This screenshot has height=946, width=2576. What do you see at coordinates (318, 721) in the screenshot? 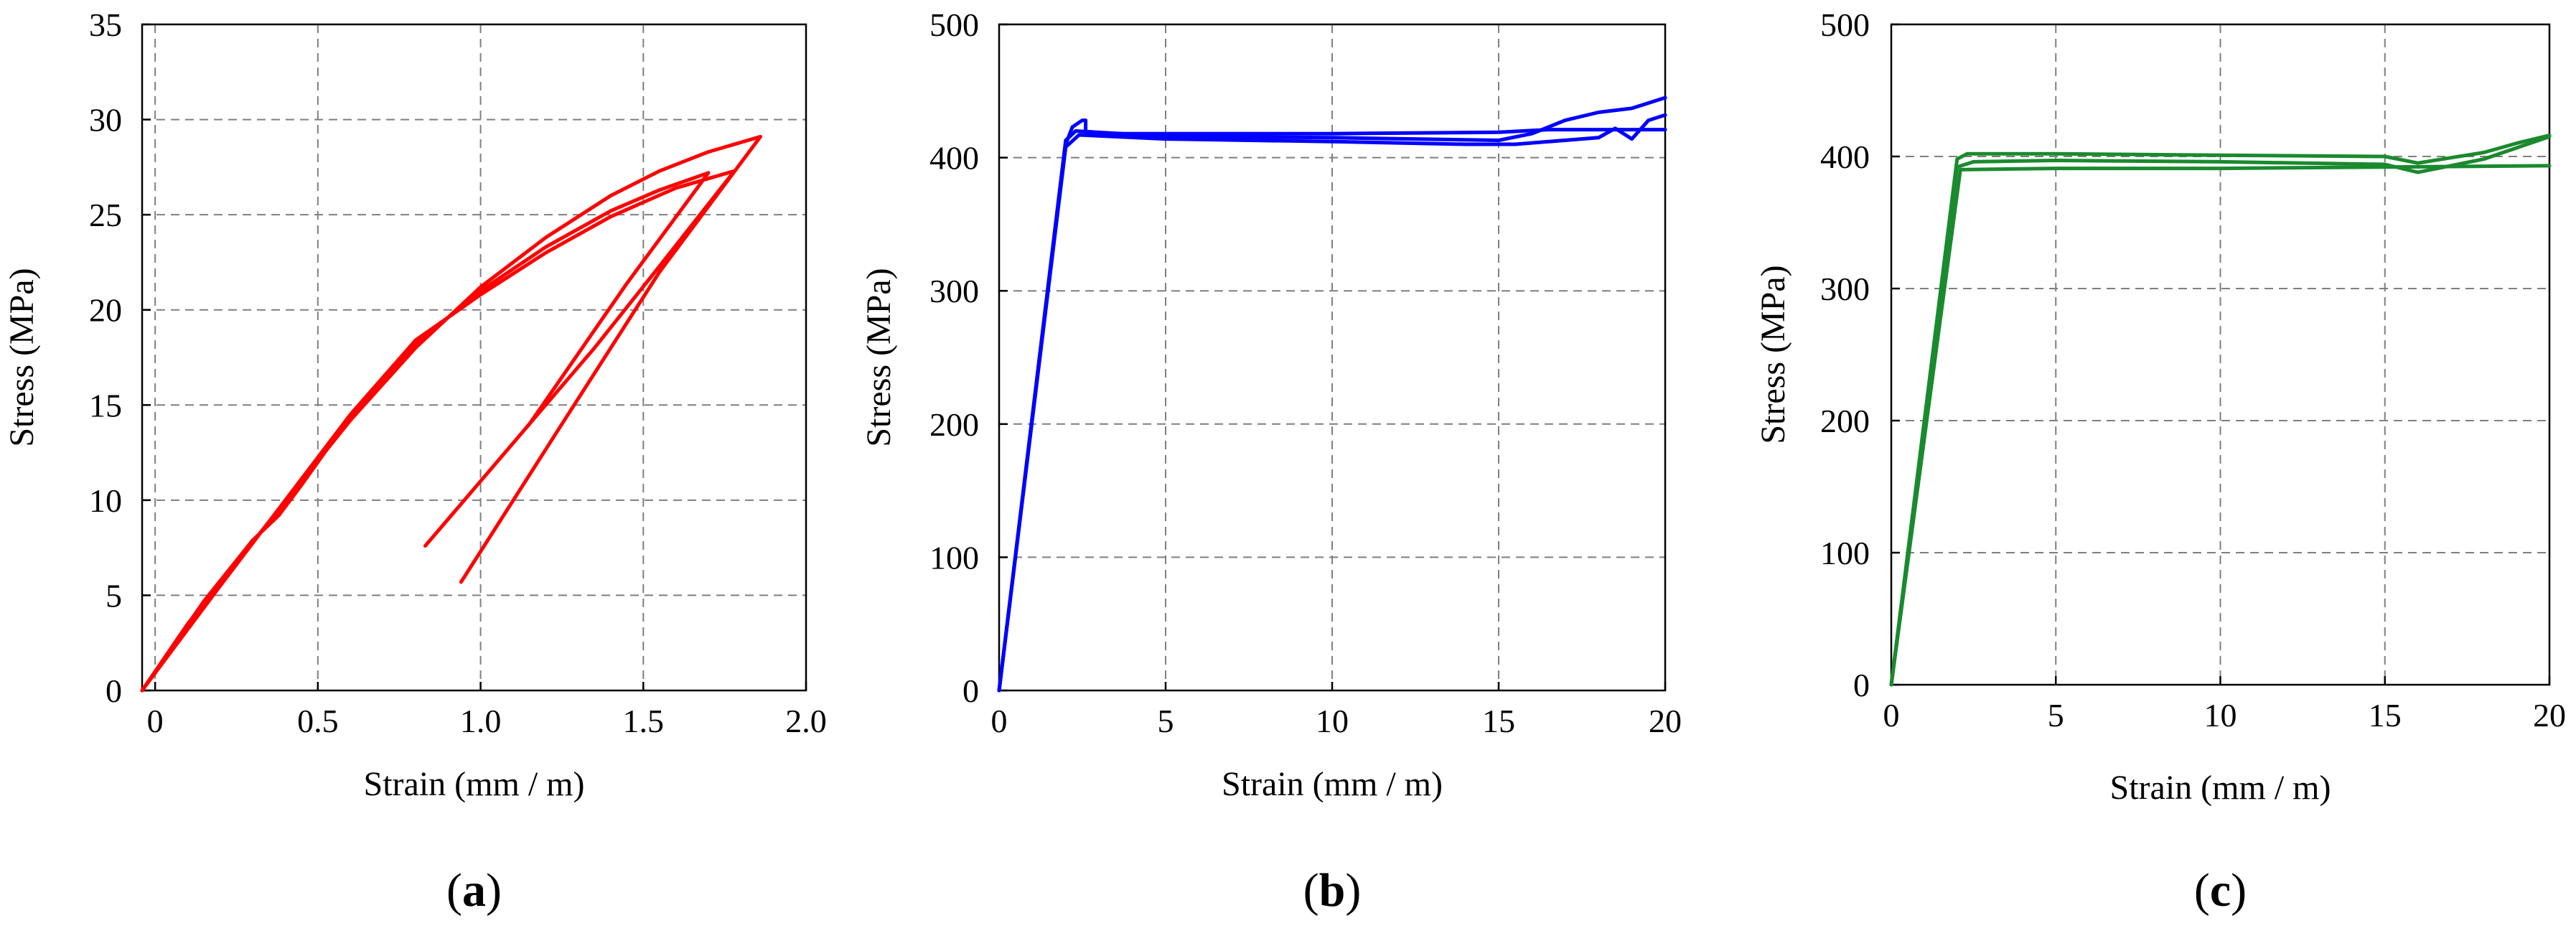
I see `x-tick-label: 0.5` at bounding box center [318, 721].